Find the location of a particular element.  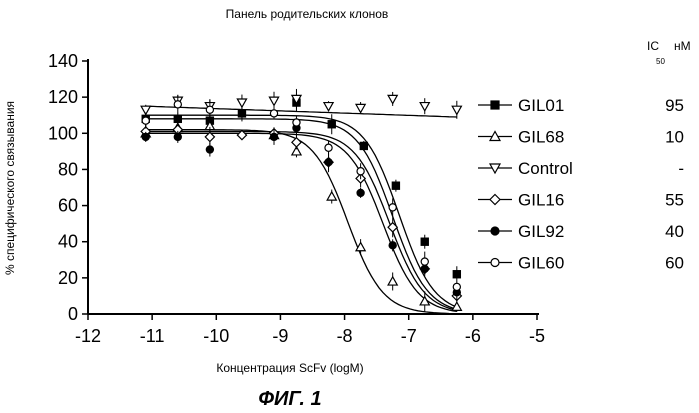

chart-title: Панель родительских клонов is located at coordinates (307, 14).